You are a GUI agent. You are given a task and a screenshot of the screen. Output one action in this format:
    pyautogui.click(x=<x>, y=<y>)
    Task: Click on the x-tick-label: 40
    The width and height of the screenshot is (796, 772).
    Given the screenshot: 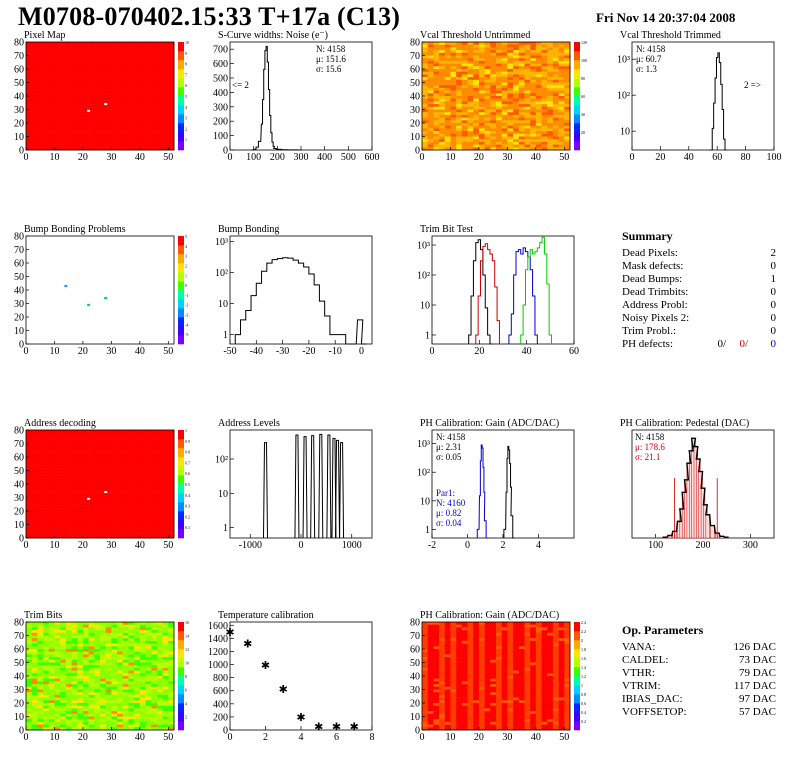 What is the action you would take?
    pyautogui.click(x=140, y=737)
    